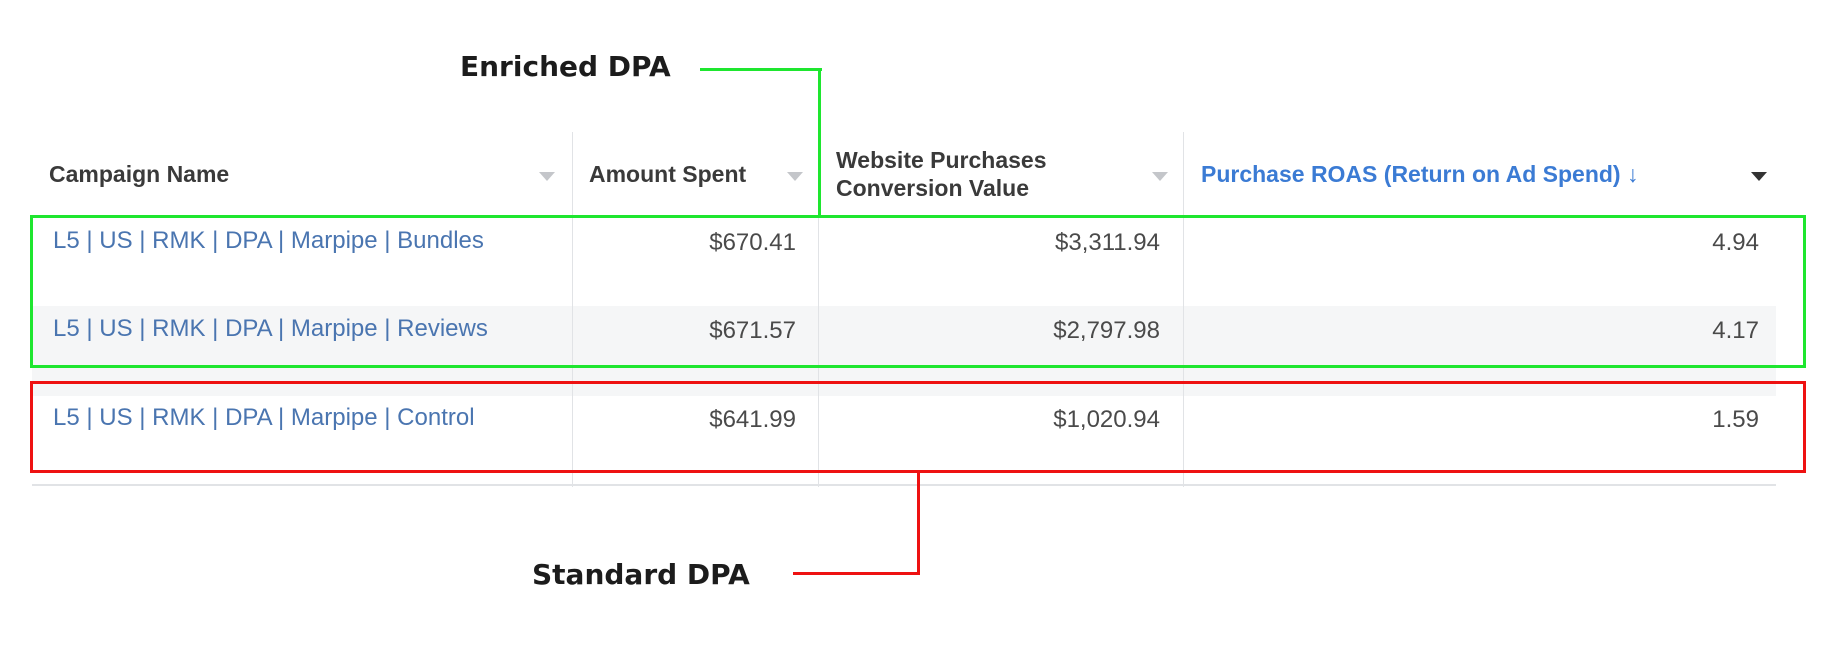 This screenshot has height=670, width=1826. Describe the element at coordinates (752, 419) in the screenshot. I see `amount-spent-value: $641.99` at that location.